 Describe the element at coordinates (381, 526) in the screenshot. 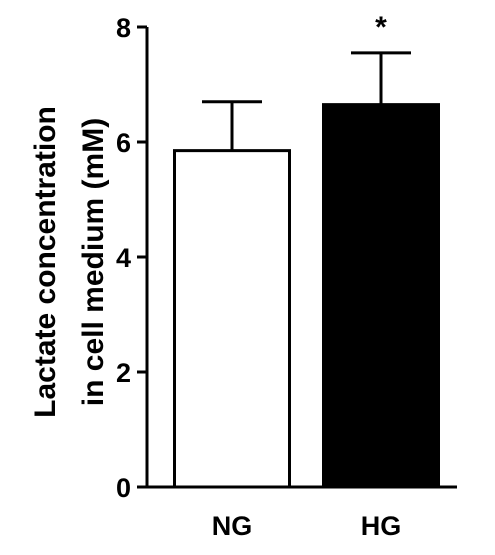

I see `x-tick-label-hg: HG` at that location.